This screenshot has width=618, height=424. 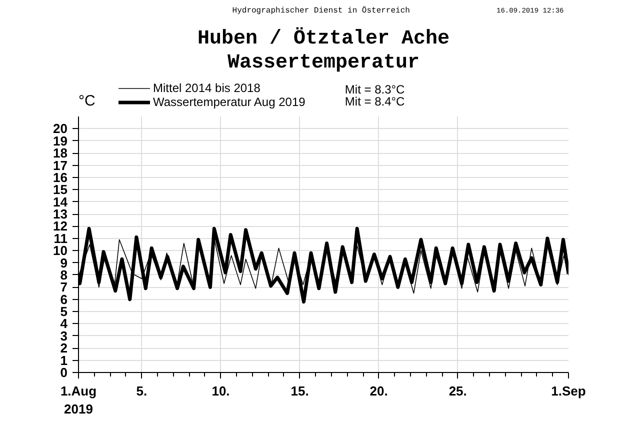 I want to click on x-tick-label: 20., so click(x=379, y=391).